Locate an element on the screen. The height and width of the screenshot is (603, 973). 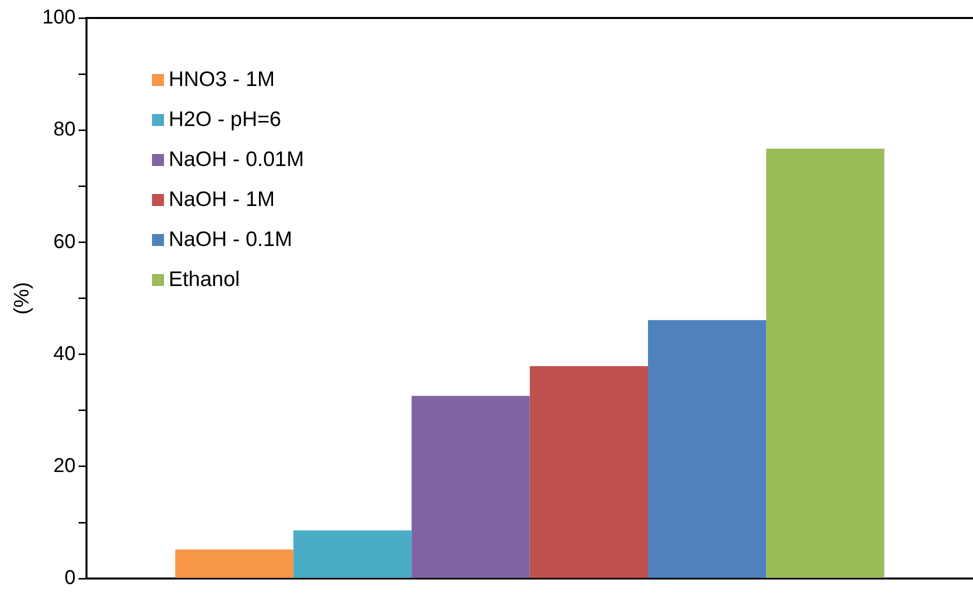
legend-label: NaOH - 0.1M is located at coordinates (230, 240).